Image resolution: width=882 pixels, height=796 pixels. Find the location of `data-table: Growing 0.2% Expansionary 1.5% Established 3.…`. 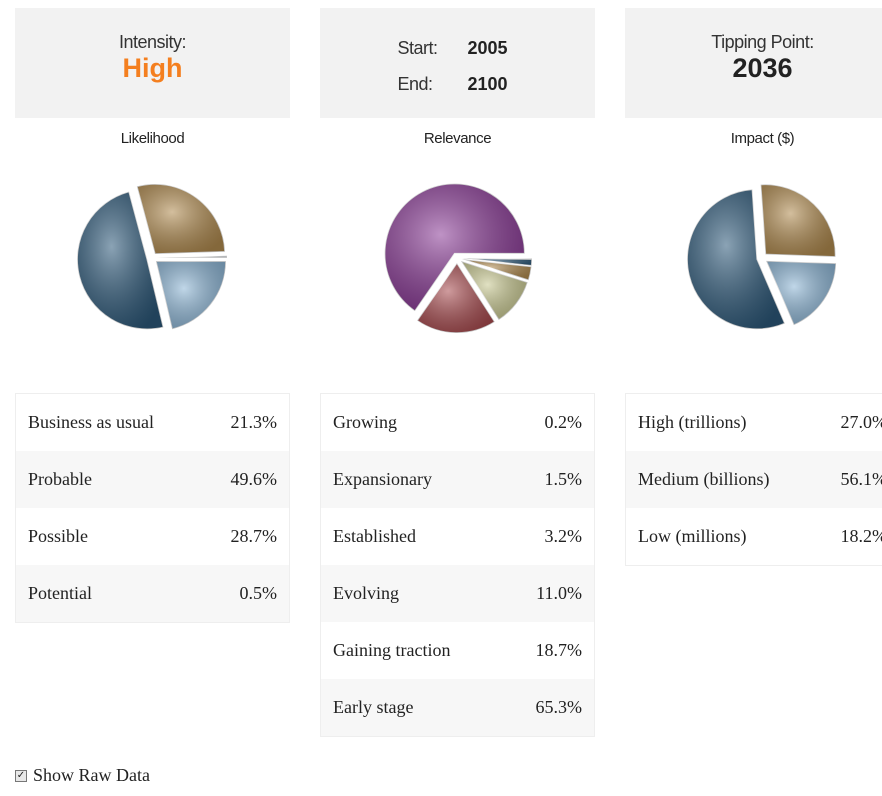

data-table: Growing 0.2% Expansionary 1.5% Established 3.… is located at coordinates (457, 565).